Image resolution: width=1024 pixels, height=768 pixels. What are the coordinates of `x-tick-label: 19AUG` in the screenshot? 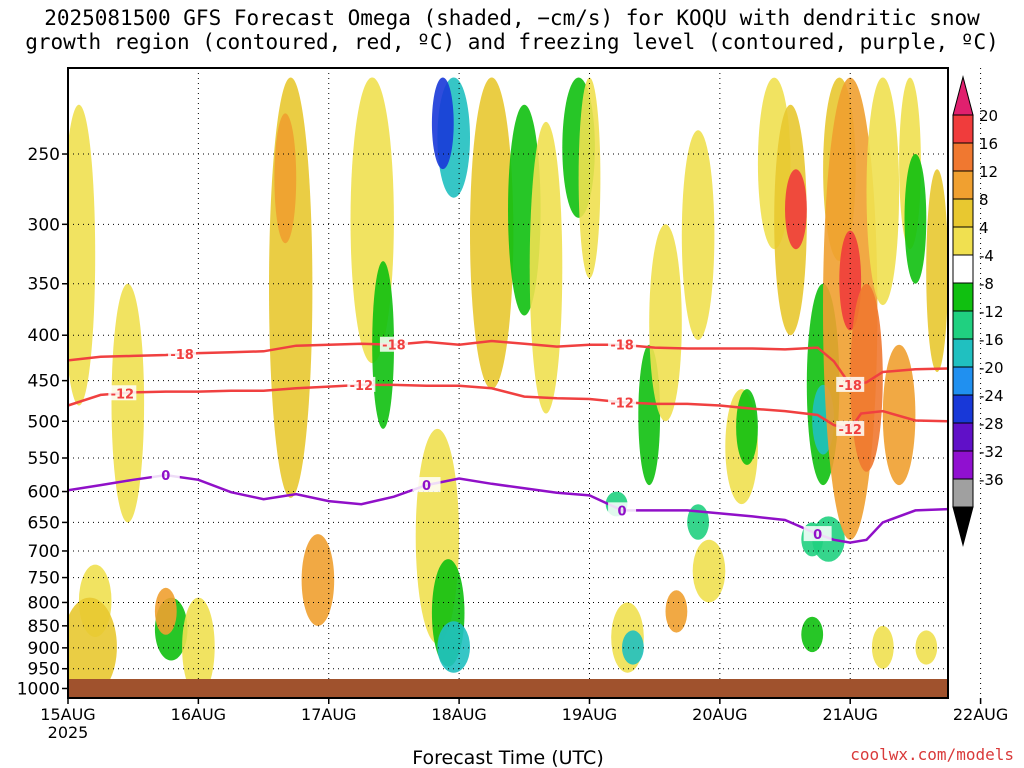 It's located at (589, 714).